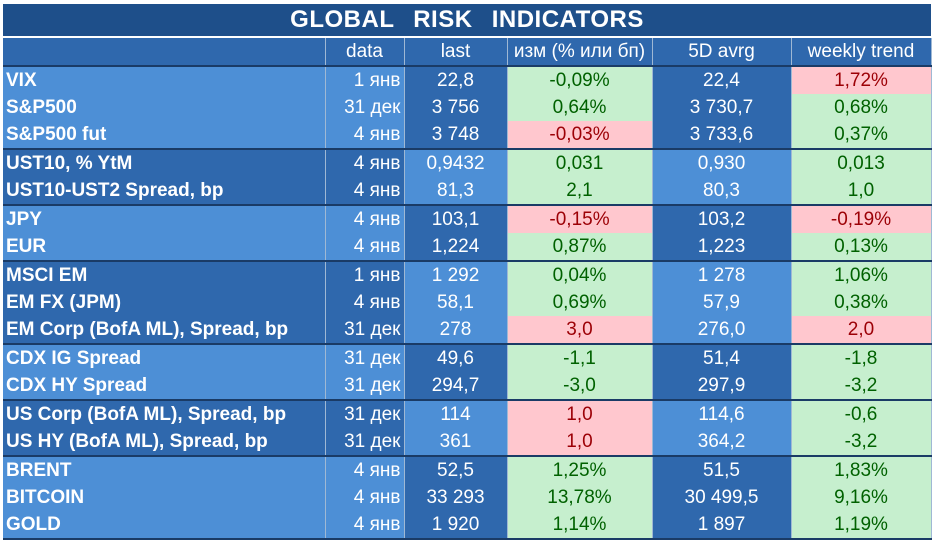 The image size is (933, 540). I want to click on weekly-trend-cell: 0,38%, so click(861, 302).